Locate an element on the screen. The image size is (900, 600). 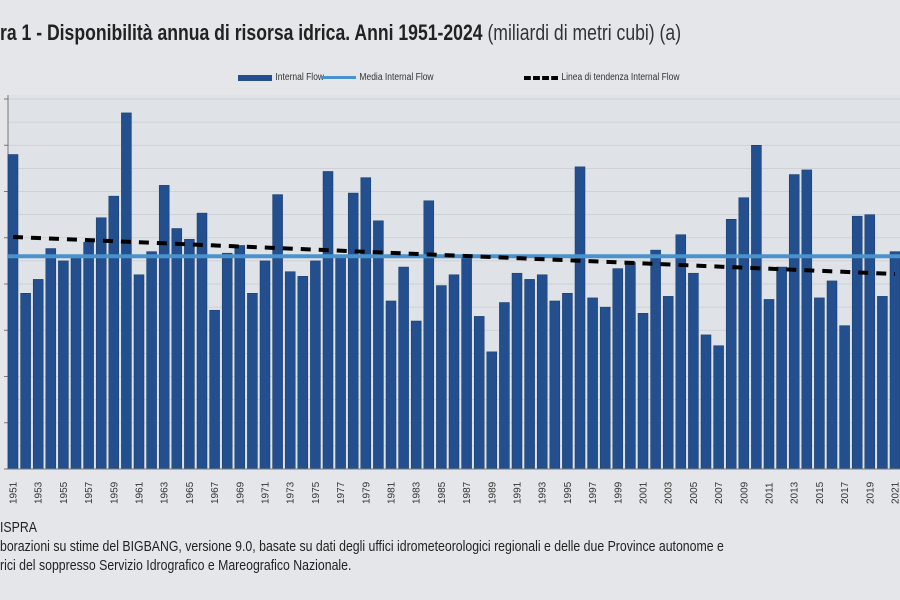
x-tick-label: 1957 is located at coordinates (89, 492).